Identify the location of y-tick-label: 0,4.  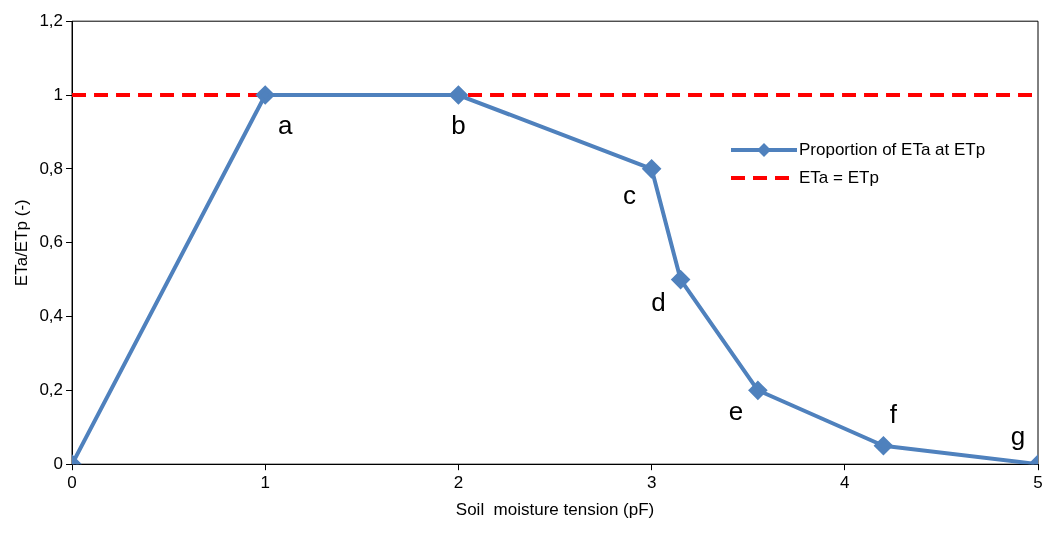
(51, 316).